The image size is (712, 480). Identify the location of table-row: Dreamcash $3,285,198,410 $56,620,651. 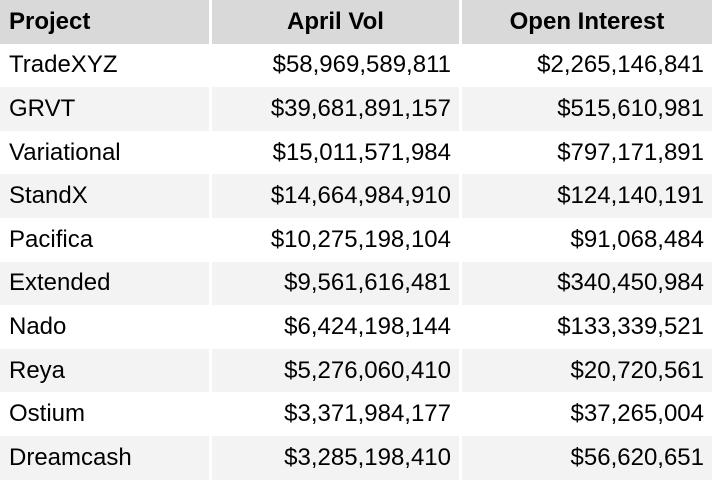
(356, 457).